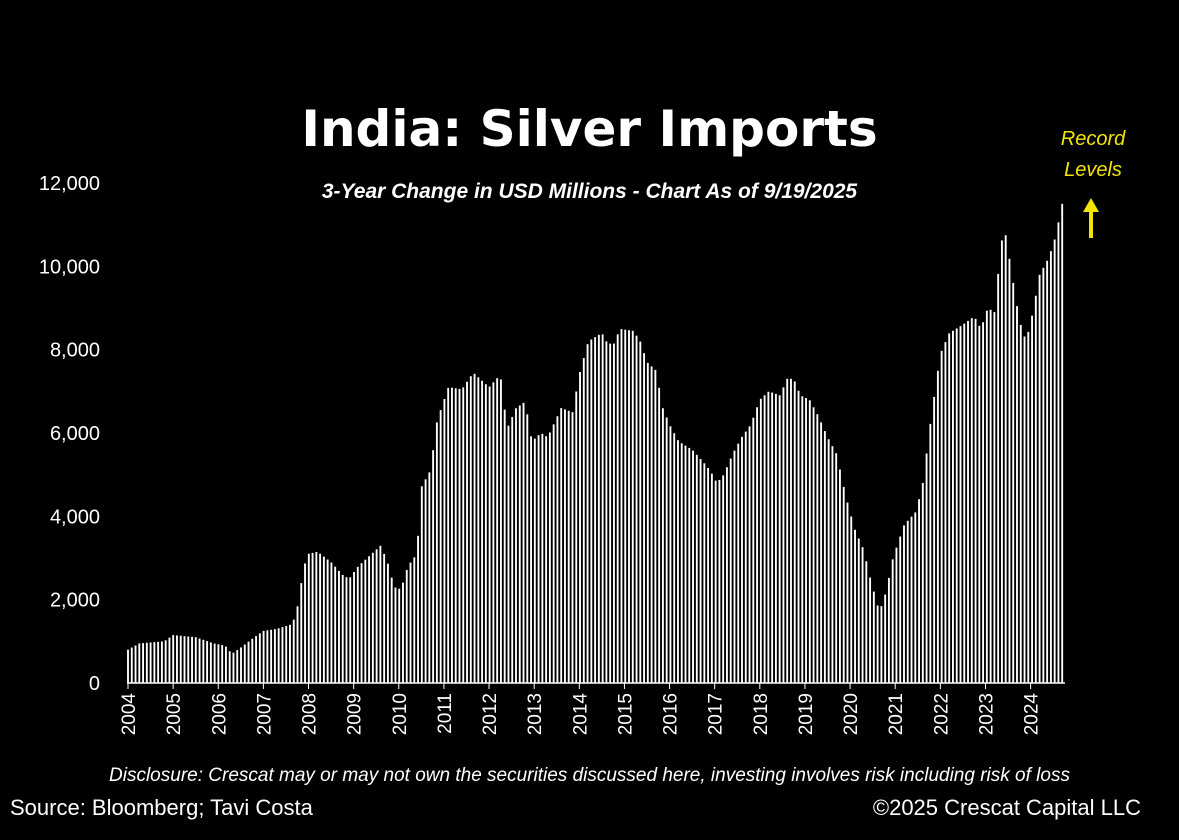  What do you see at coordinates (94, 684) in the screenshot?
I see `y-tick-label: 0` at bounding box center [94, 684].